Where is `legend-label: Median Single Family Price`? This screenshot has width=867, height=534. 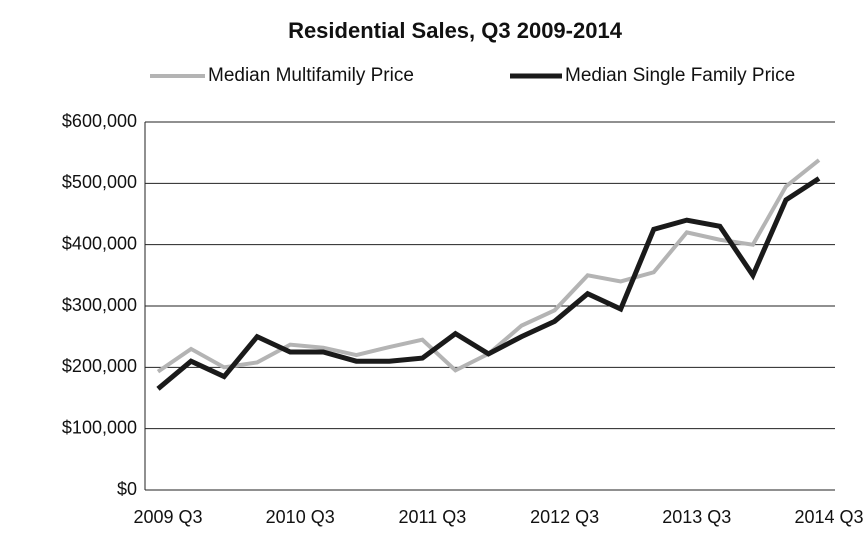
legend-label: Median Single Family Price is located at coordinates (680, 75).